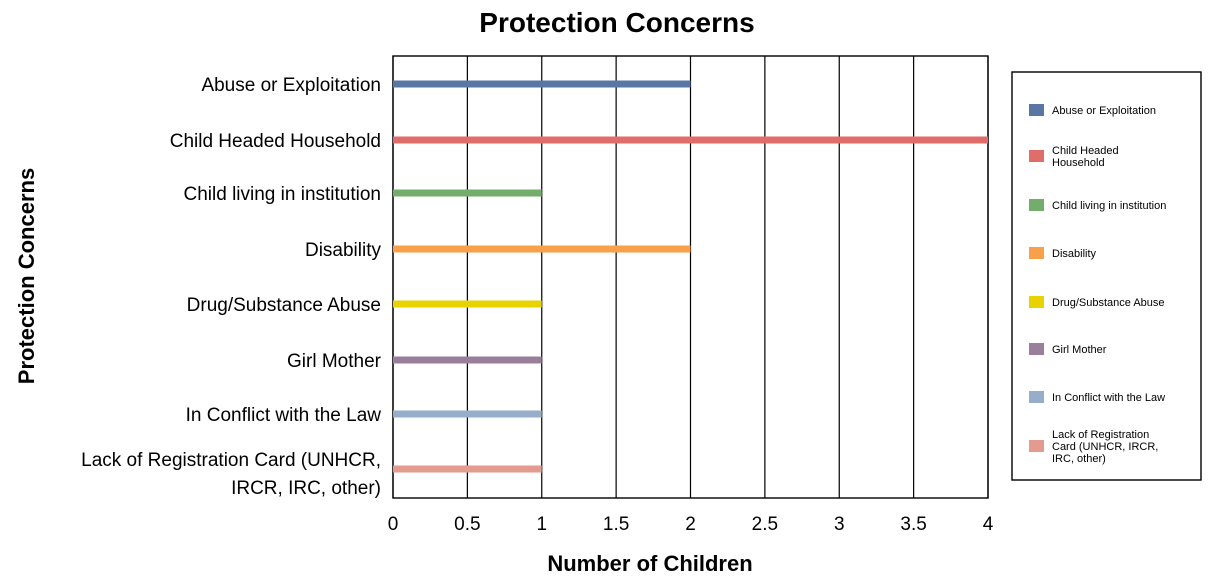 The image size is (1208, 579). I want to click on category-label: Girl Mother, so click(334, 361).